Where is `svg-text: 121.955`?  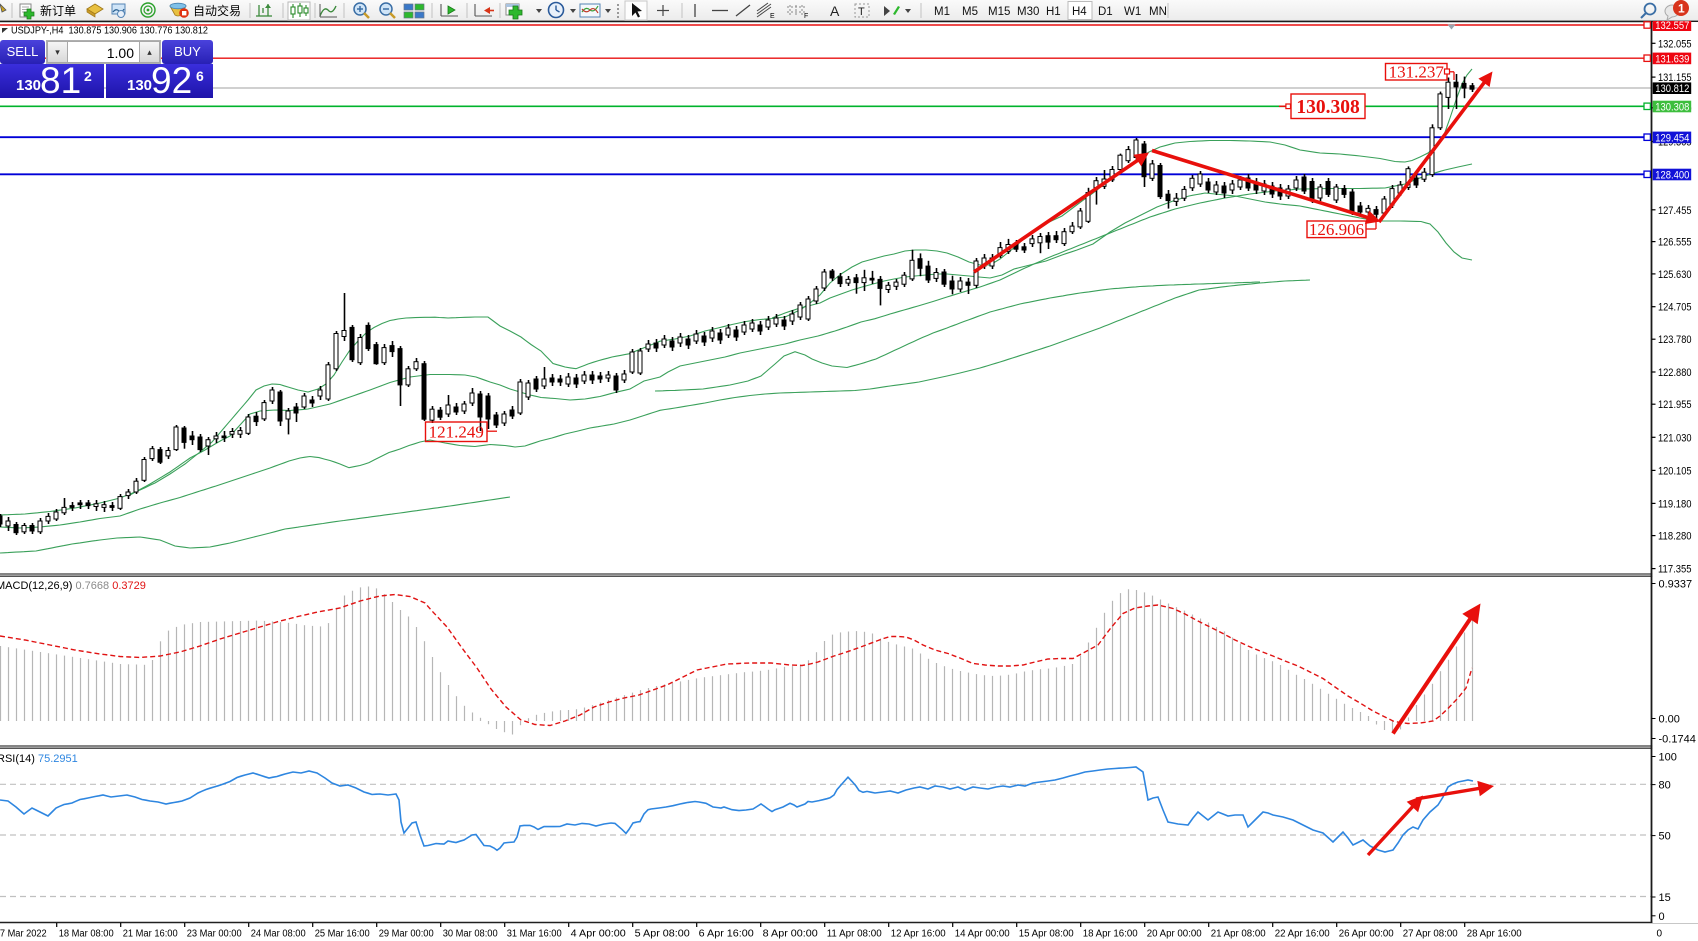 svg-text: 121.955 is located at coordinates (1675, 405).